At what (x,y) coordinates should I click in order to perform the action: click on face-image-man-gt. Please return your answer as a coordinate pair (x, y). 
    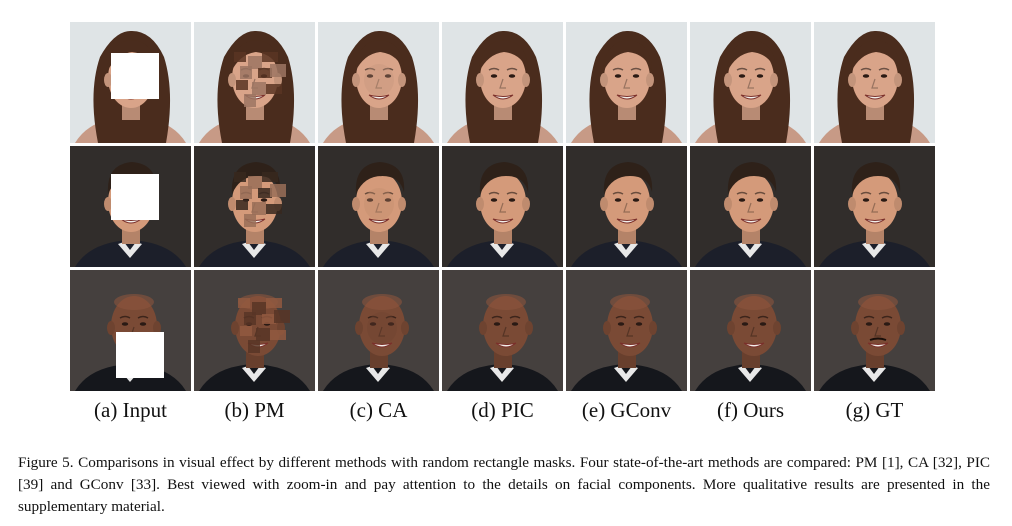
    Looking at the image, I should click on (874, 206).